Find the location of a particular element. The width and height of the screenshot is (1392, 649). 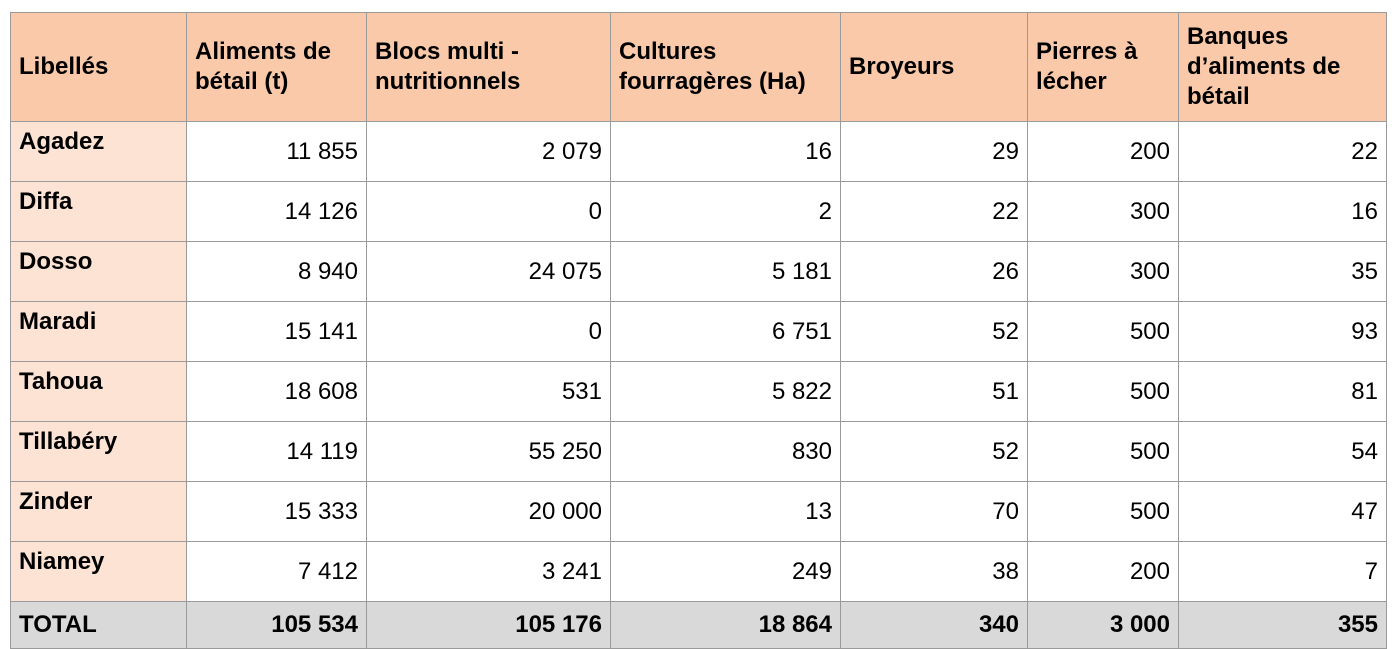

value-cell: 249 is located at coordinates (725, 571).